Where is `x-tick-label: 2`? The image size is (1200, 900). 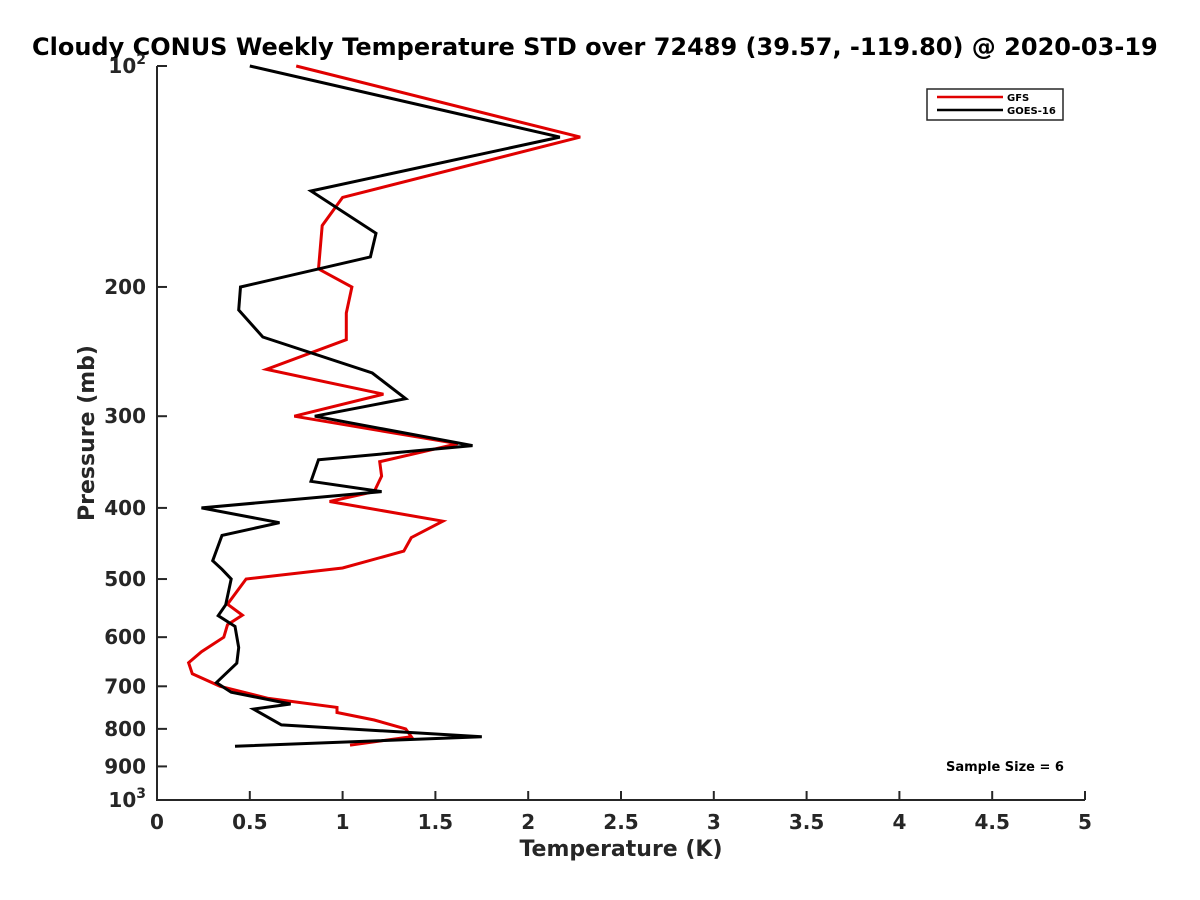
x-tick-label: 2 is located at coordinates (528, 822).